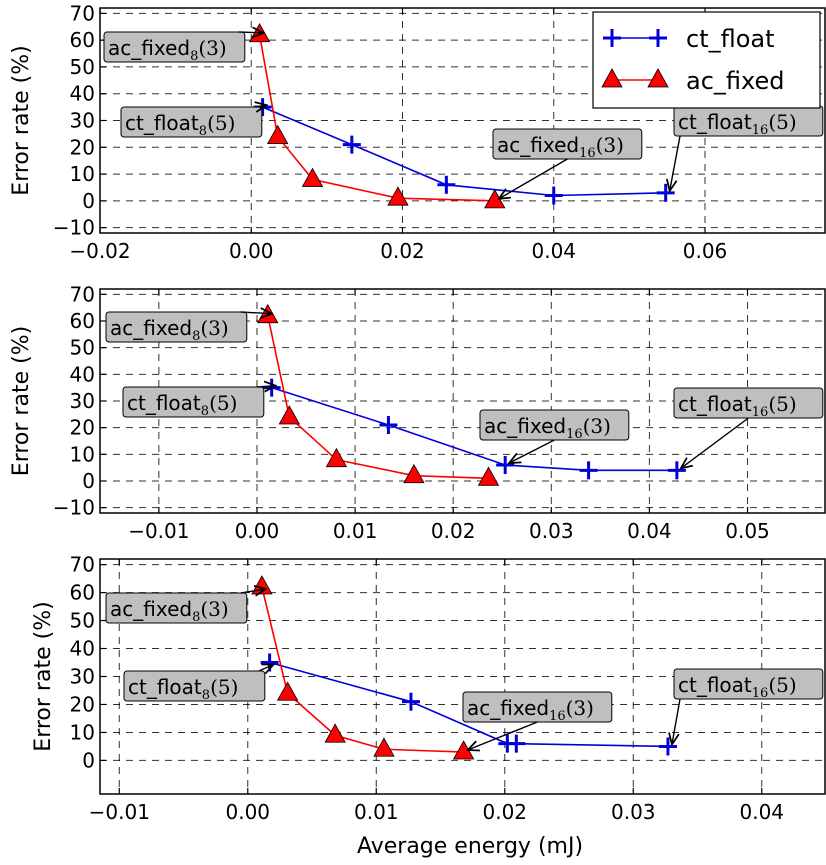 This screenshot has width=826, height=865. Describe the element at coordinates (706, 60) in the screenshot. I see `legend-box` at that location.